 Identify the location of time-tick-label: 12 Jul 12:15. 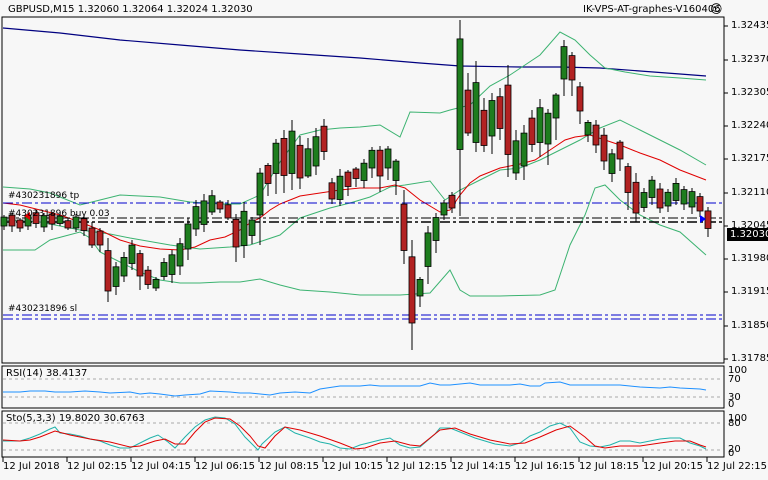
(417, 466).